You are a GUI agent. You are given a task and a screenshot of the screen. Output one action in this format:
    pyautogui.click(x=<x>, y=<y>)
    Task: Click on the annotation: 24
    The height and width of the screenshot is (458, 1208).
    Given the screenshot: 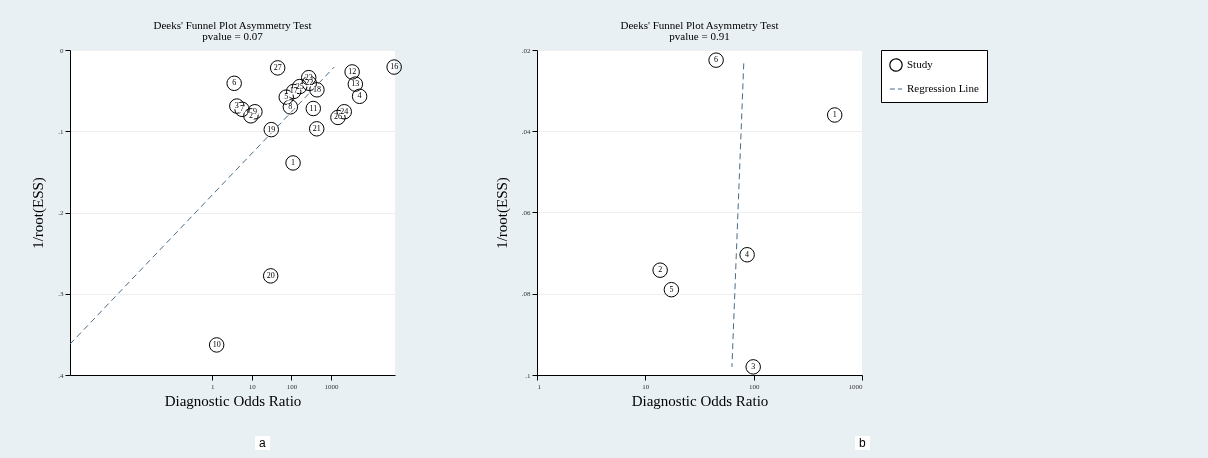 What is the action you would take?
    pyautogui.click(x=344, y=111)
    